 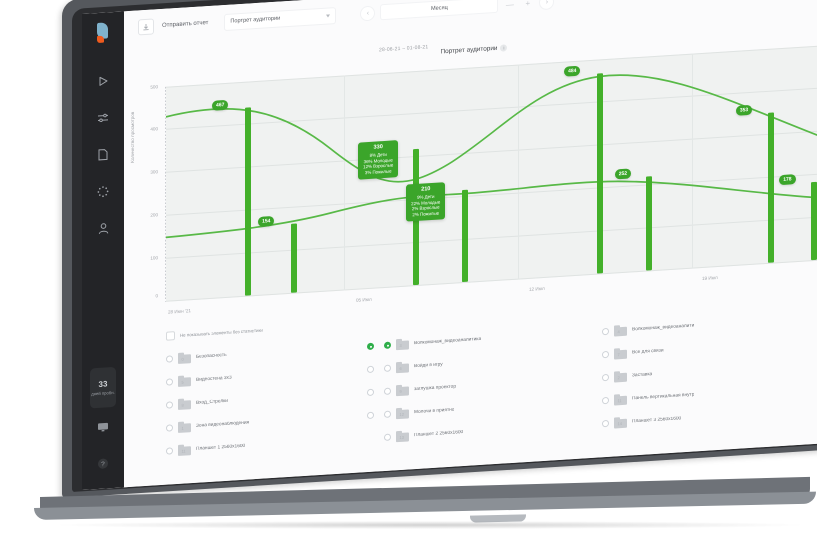 I want to click on folder-number: 9, so click(x=400, y=391).